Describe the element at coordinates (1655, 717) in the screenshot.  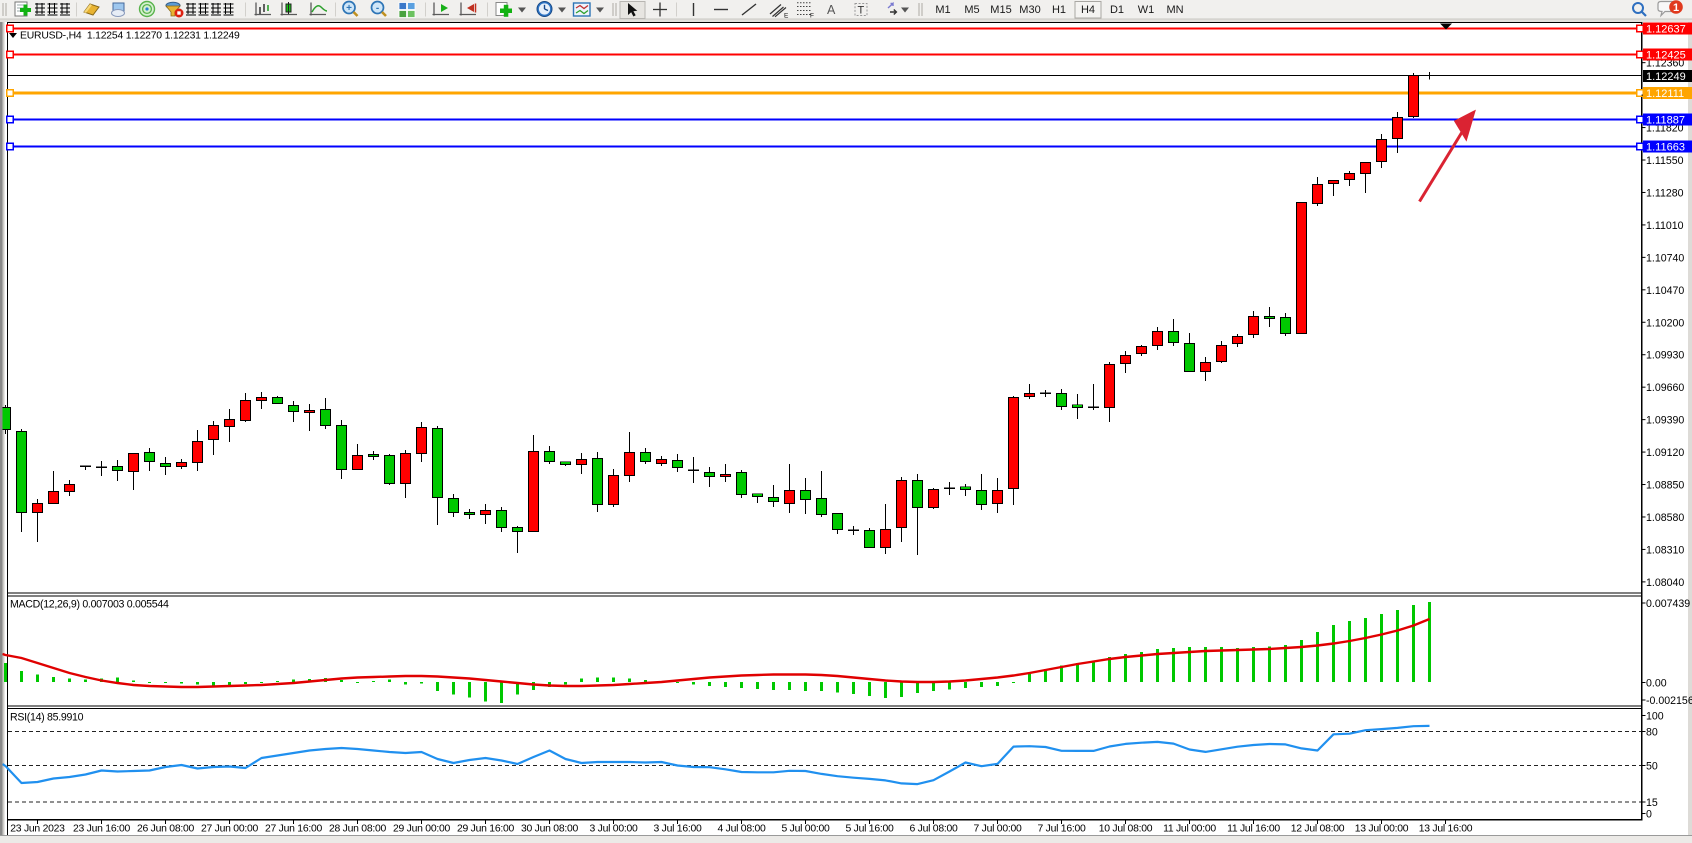
I see `svg-text: 100` at that location.